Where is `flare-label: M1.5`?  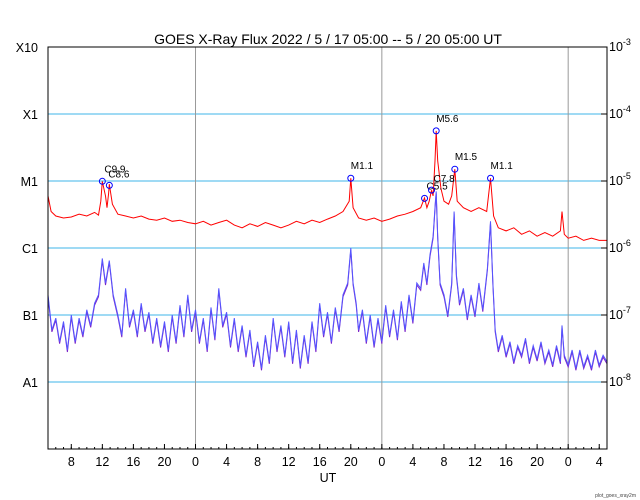 flare-label: M1.5 is located at coordinates (466, 157).